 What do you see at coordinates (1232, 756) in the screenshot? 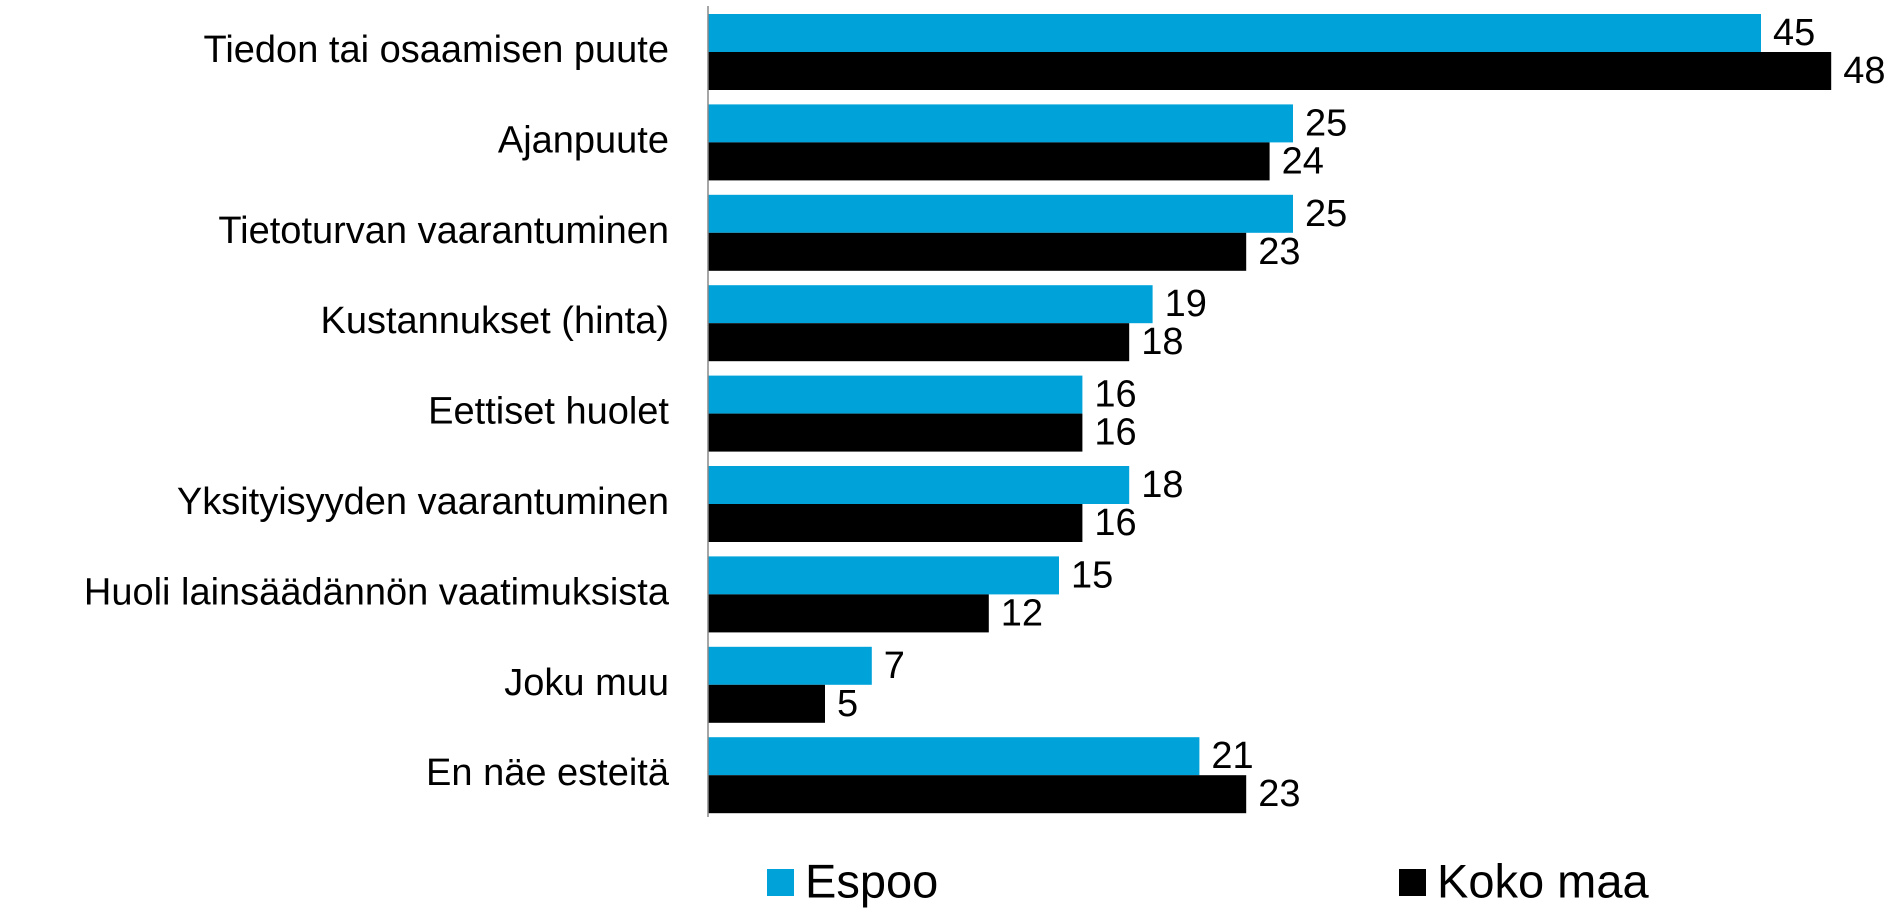
I see `value-label: 21` at bounding box center [1232, 756].